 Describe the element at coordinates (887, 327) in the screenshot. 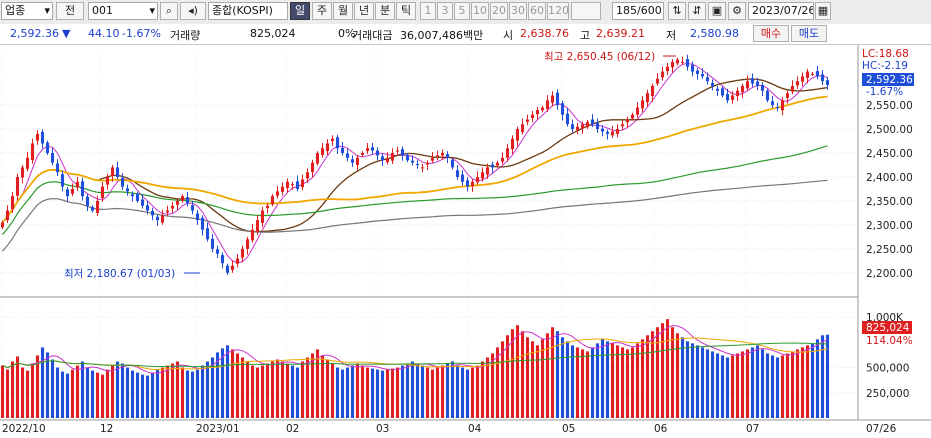

I see `volume-value-box` at that location.